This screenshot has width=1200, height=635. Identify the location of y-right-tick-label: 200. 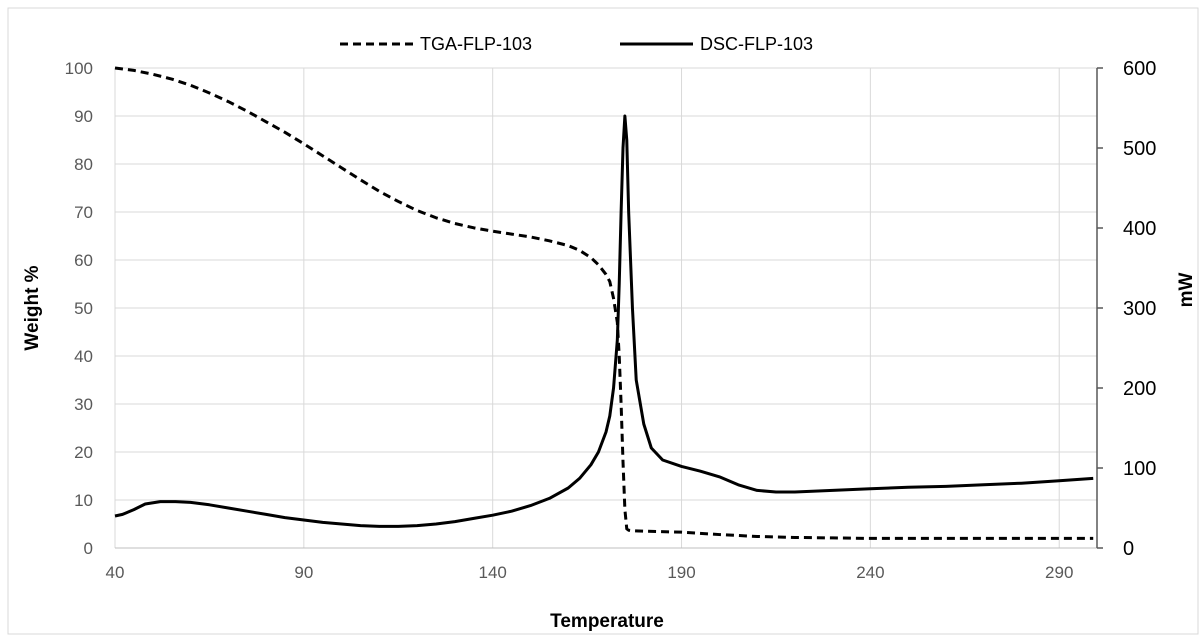
(1139, 389).